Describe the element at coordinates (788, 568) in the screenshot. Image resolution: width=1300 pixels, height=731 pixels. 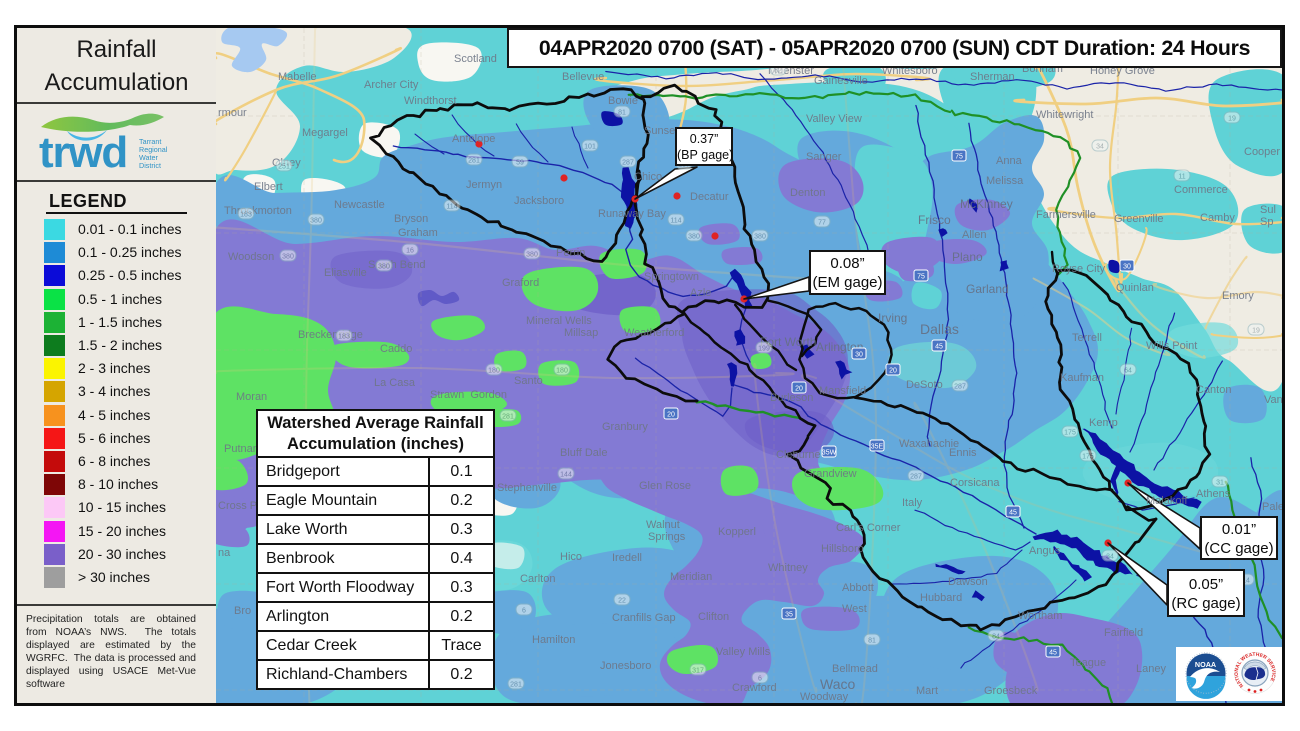
I see `svg-text: Whitney` at that location.